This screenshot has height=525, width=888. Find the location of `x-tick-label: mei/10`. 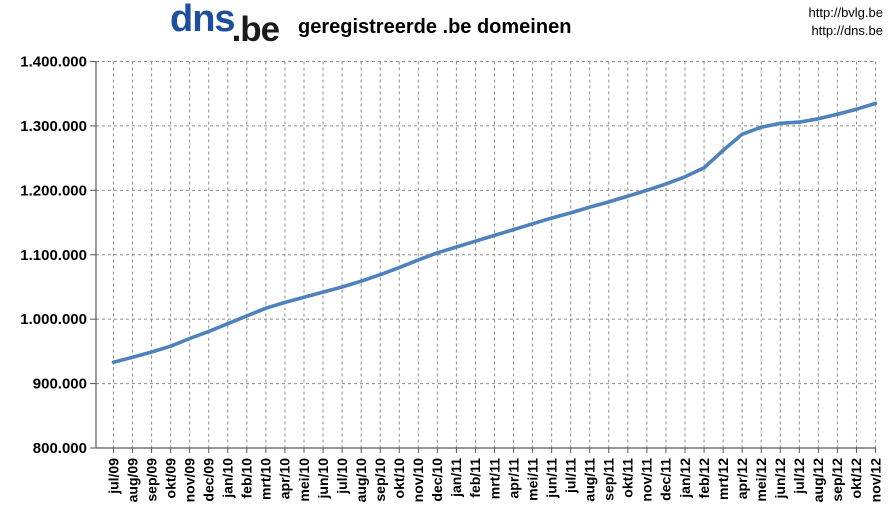

x-tick-label: mei/10 is located at coordinates (304, 480).